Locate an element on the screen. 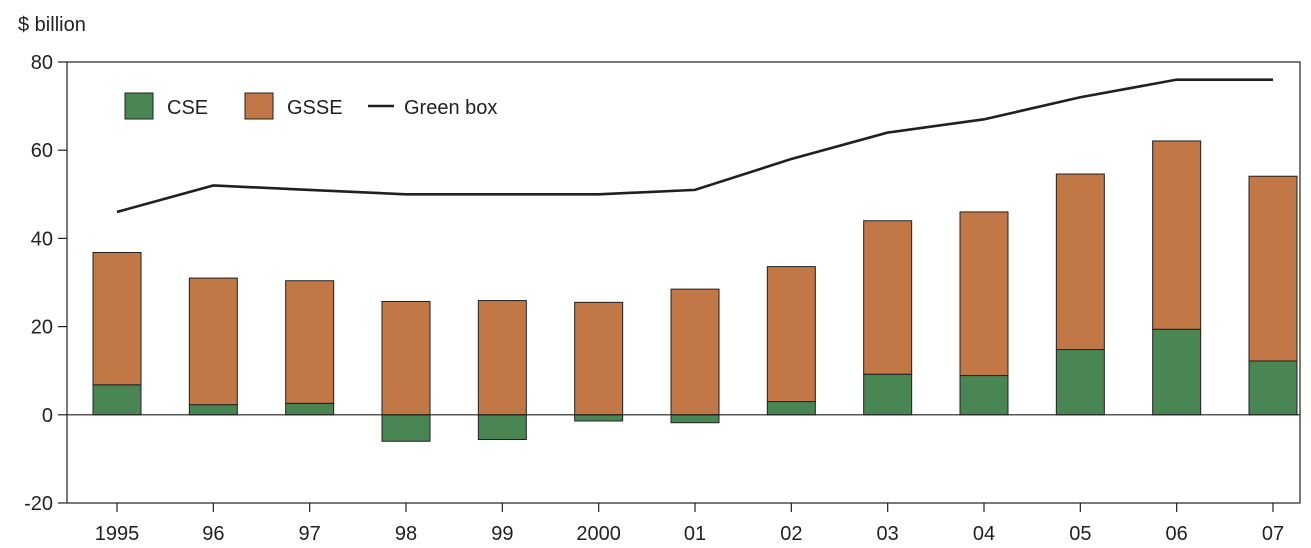 Image resolution: width=1311 pixels, height=548 pixels. y-axis-unit-label: $ billion is located at coordinates (52, 25).